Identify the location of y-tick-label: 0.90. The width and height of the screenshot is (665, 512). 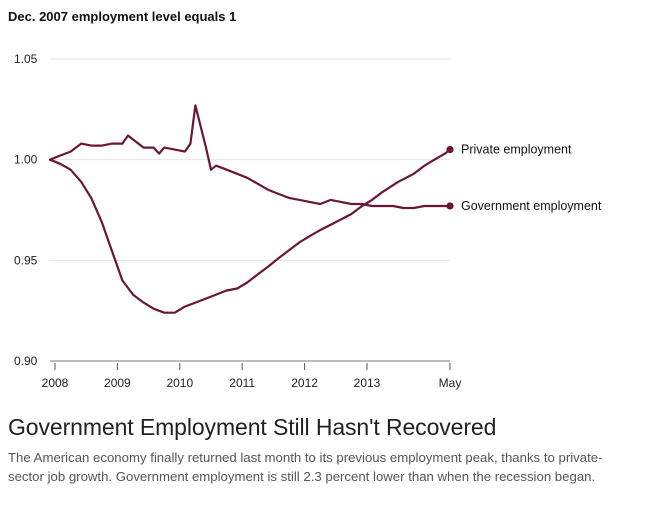
(26, 361).